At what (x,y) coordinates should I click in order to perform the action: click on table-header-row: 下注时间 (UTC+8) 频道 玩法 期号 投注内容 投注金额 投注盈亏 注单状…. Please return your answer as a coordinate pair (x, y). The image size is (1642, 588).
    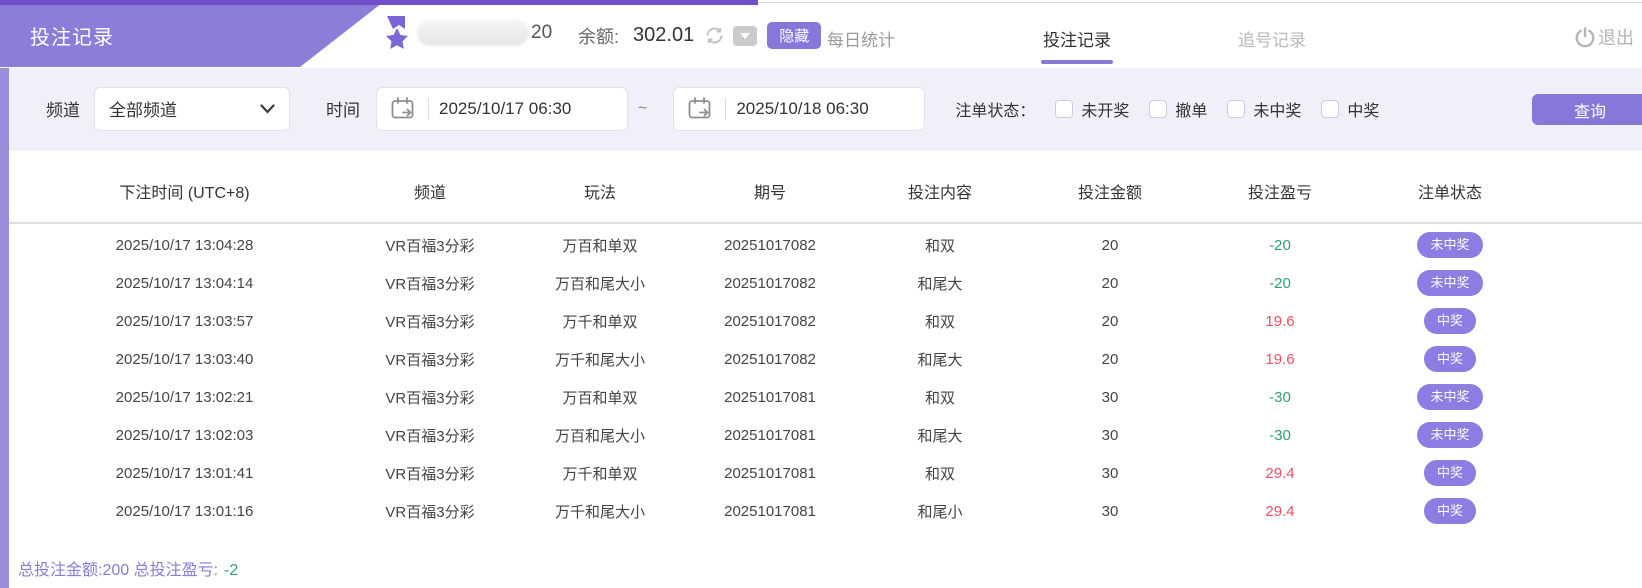
    Looking at the image, I should click on (821, 192).